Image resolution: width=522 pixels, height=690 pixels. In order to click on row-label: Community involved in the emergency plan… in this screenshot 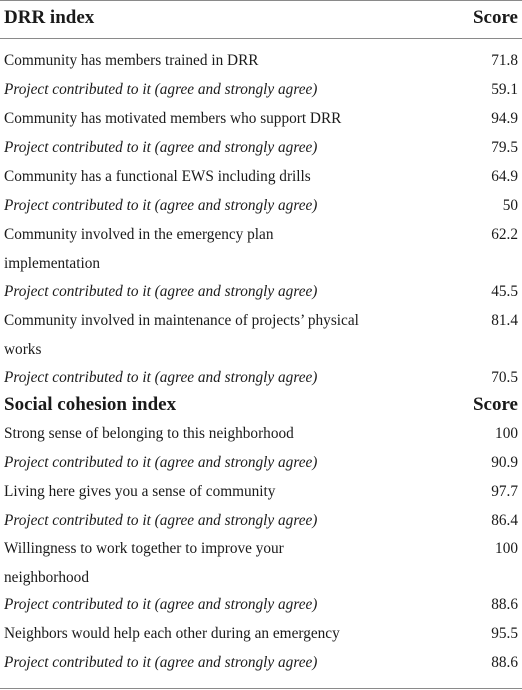, I will do `click(139, 249)`.